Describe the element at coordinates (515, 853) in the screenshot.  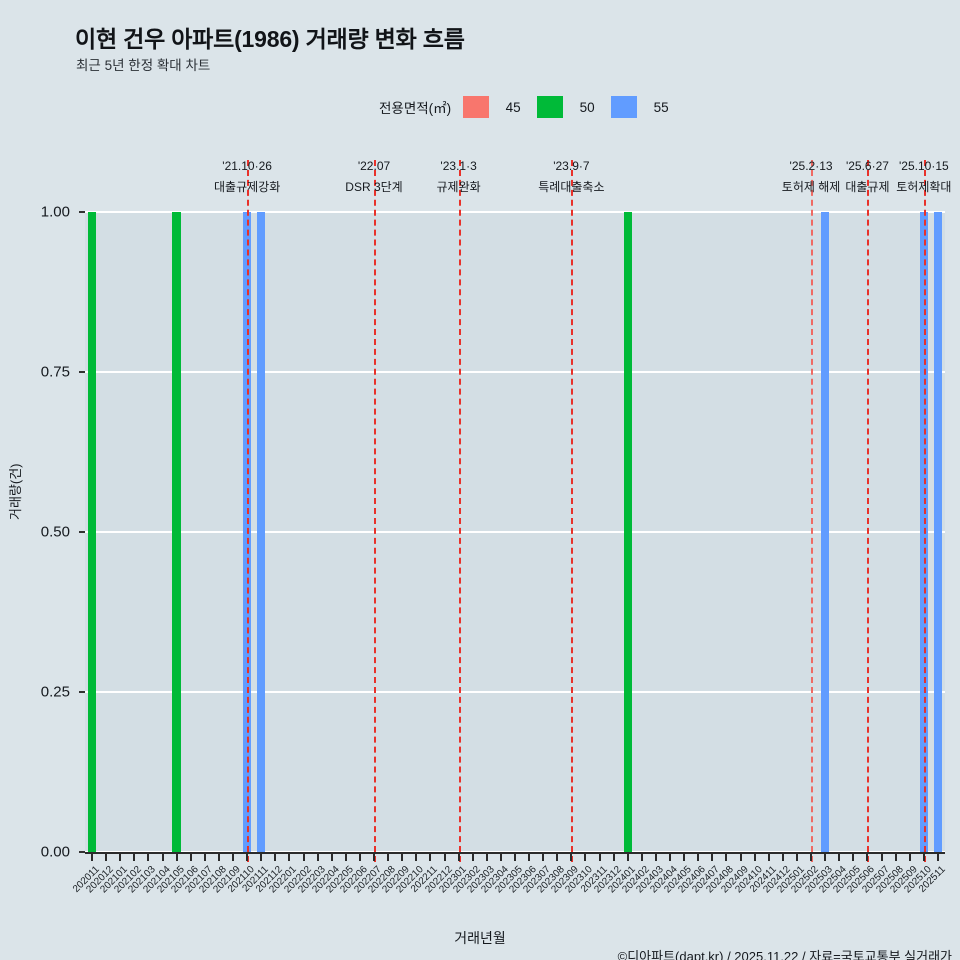
I see `x-axis-line` at that location.